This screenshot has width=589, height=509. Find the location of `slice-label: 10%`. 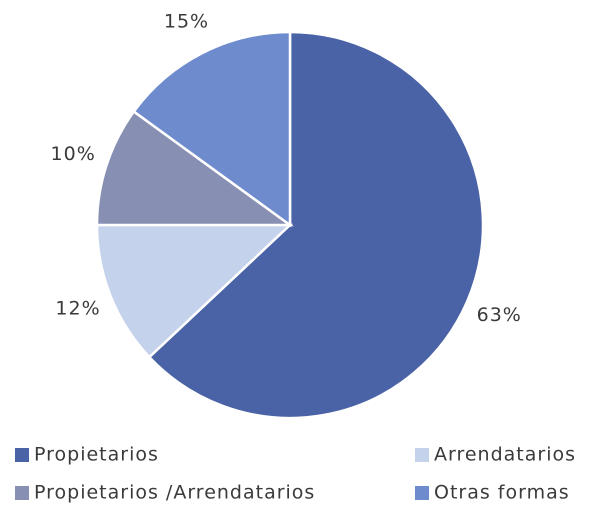

slice-label: 10% is located at coordinates (73, 154).